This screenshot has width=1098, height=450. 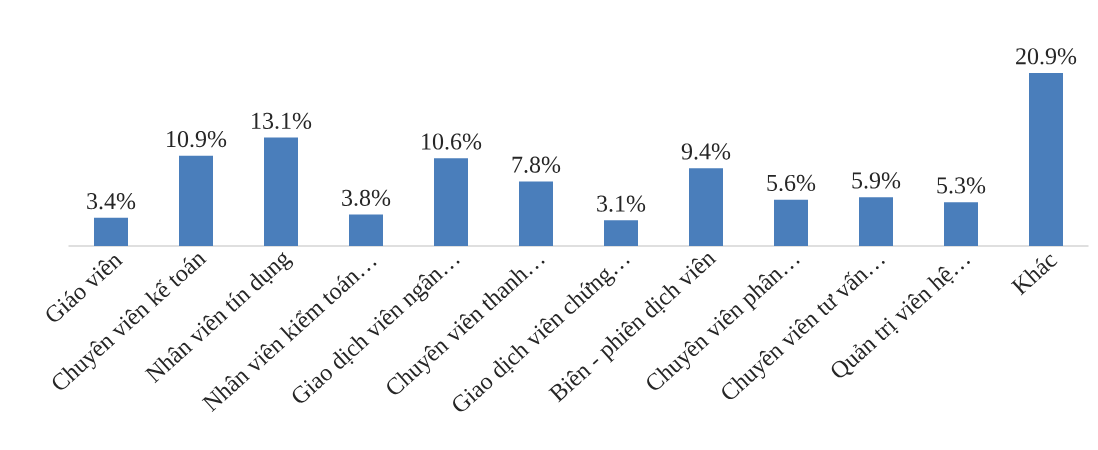 What do you see at coordinates (452, 141) in the screenshot?
I see `data-label: 10.6%` at bounding box center [452, 141].